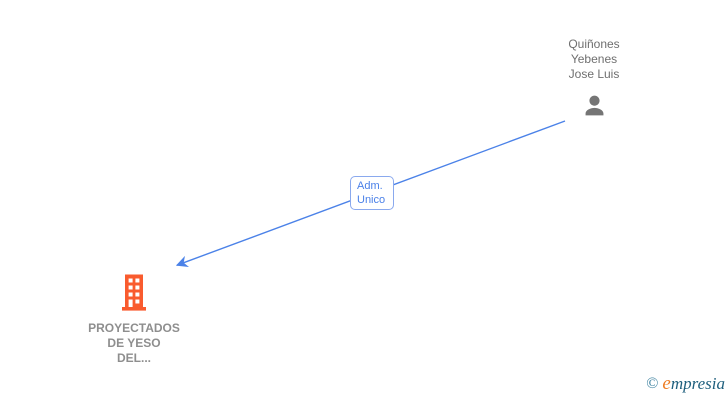 This screenshot has height=400, width=728. I want to click on brand-name-rest: mpresia, so click(697, 383).